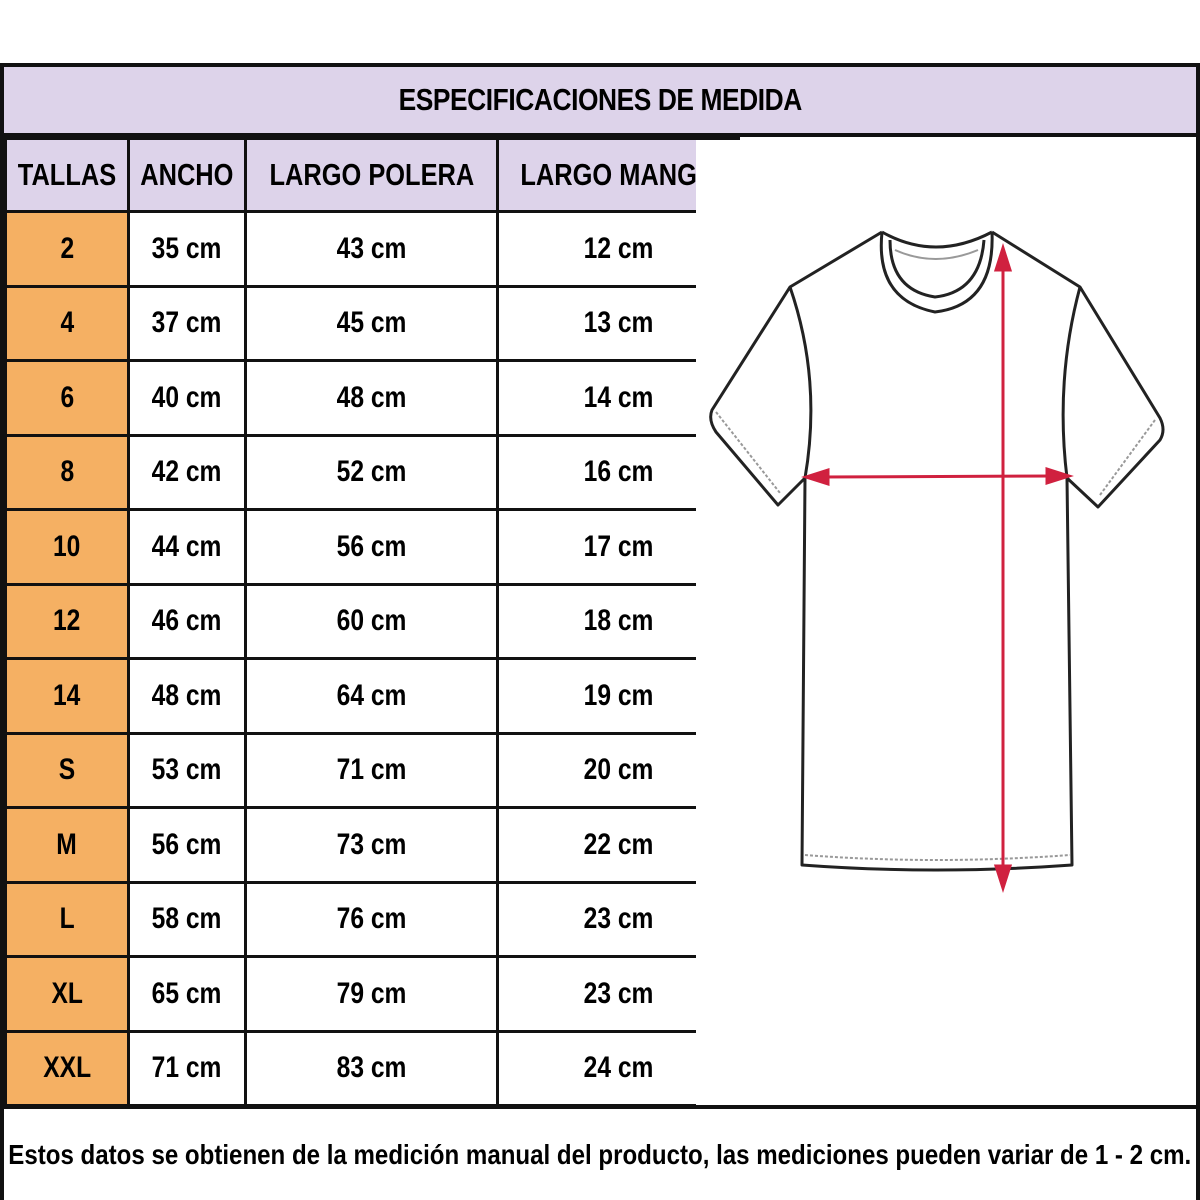  I want to click on cell-value: 24 cm, so click(618, 1068).